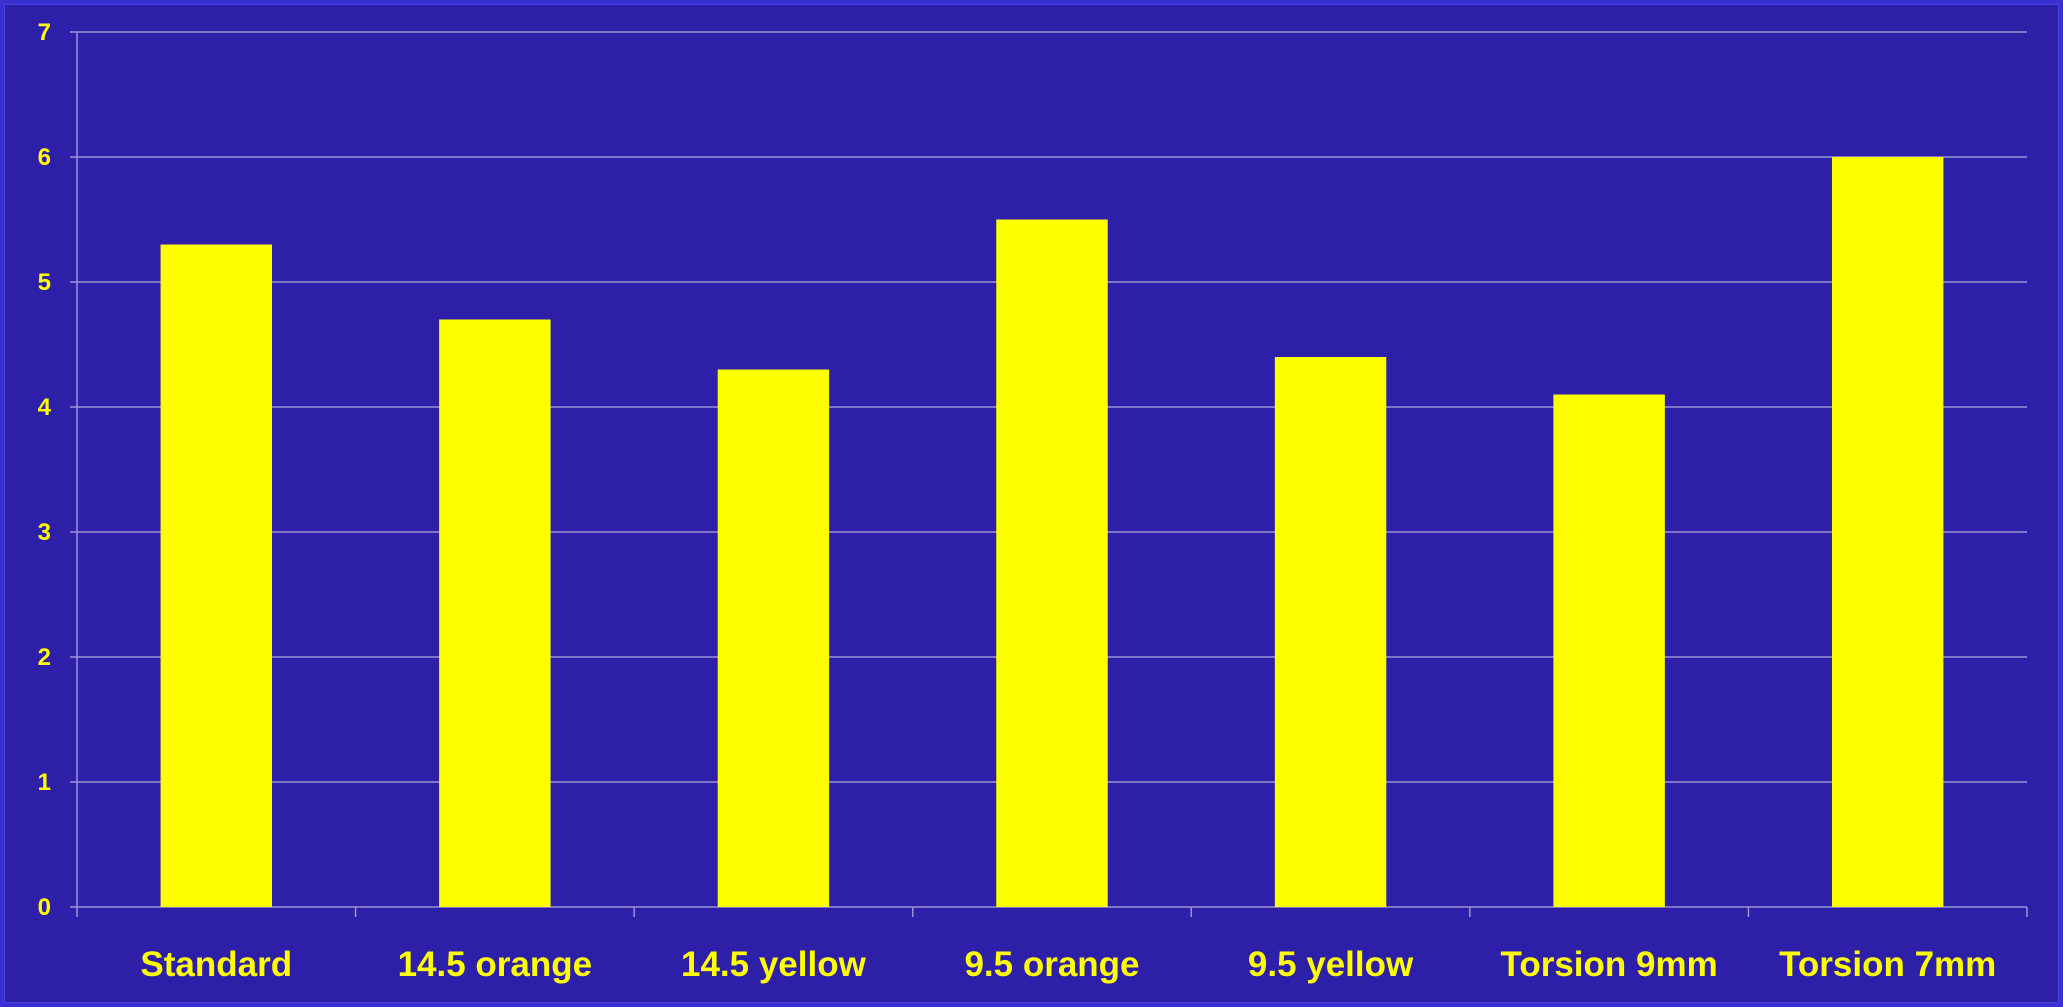 Image resolution: width=2063 pixels, height=1007 pixels. Describe the element at coordinates (1609, 964) in the screenshot. I see `x-category-label: Torsion 9mm` at that location.